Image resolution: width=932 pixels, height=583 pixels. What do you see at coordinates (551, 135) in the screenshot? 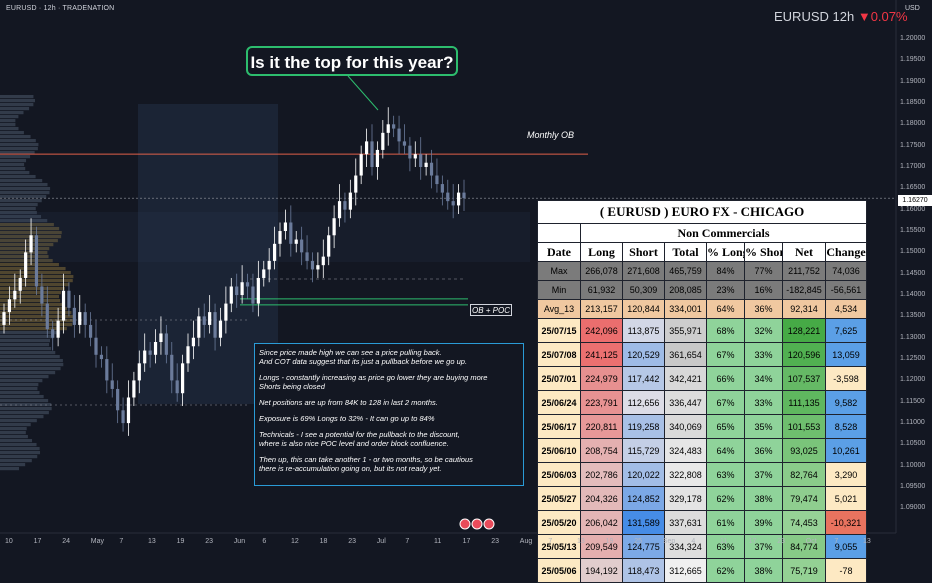
I see `monthly-ob-label: Monthly OB` at bounding box center [551, 135].